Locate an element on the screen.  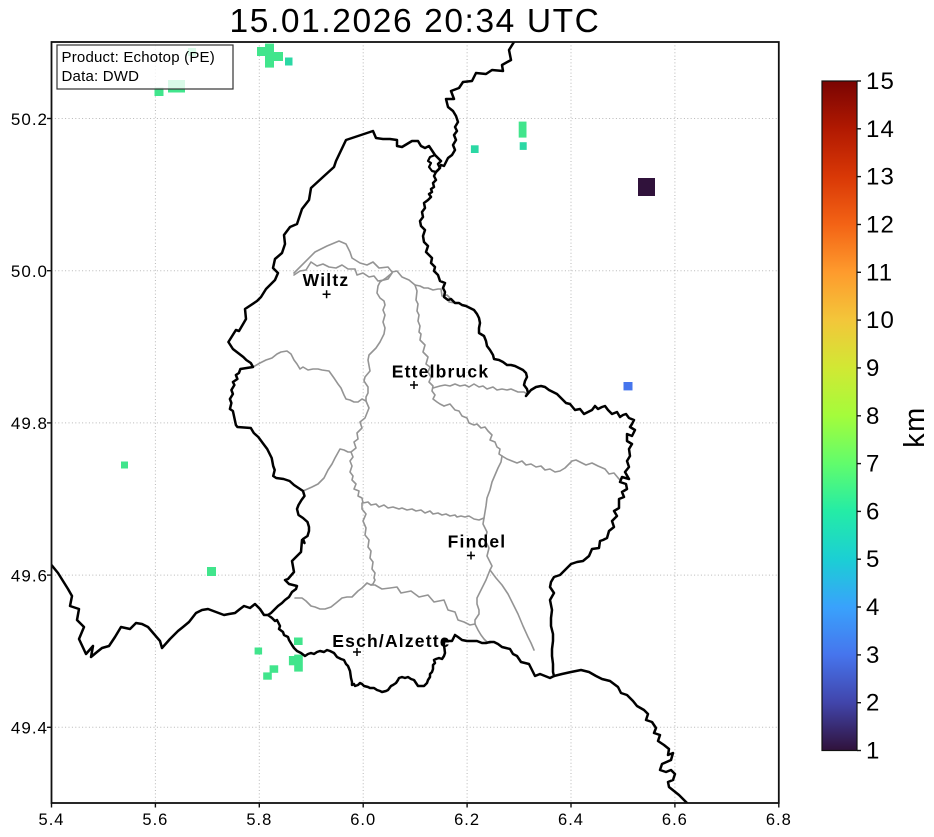
svg-text: 6.8 is located at coordinates (779, 820).